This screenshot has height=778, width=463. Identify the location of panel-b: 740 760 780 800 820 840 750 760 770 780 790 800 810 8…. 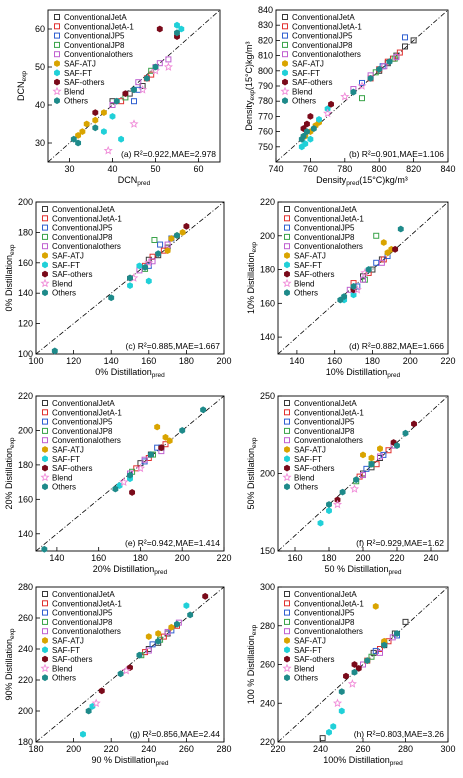
(350, 96).